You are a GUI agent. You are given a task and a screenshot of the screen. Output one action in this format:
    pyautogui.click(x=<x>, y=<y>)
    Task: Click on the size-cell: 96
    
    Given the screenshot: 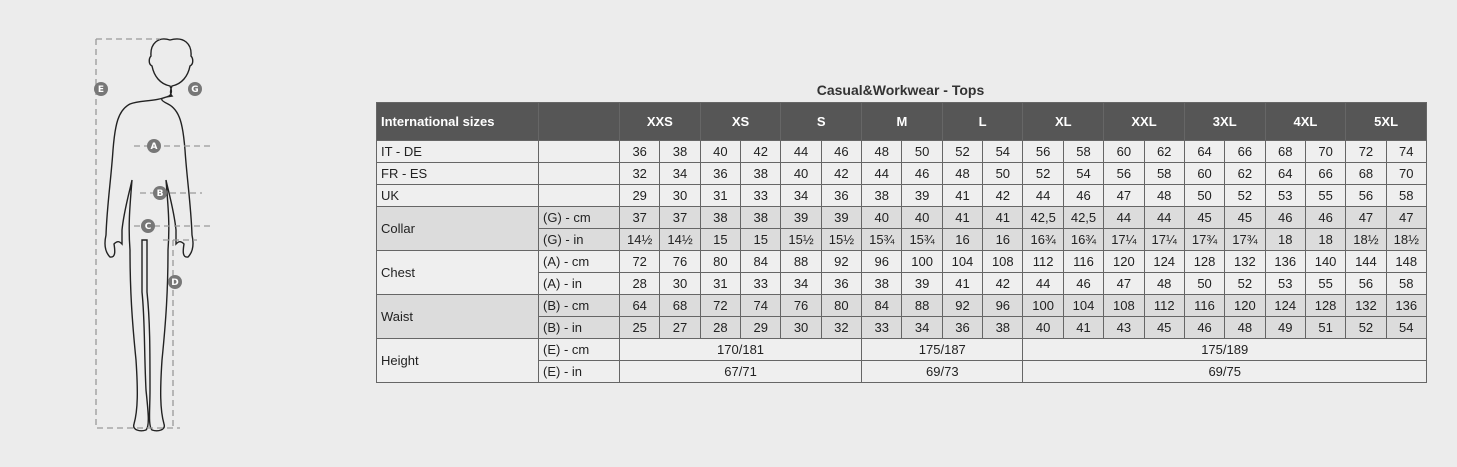 What is the action you would take?
    pyautogui.click(x=882, y=261)
    